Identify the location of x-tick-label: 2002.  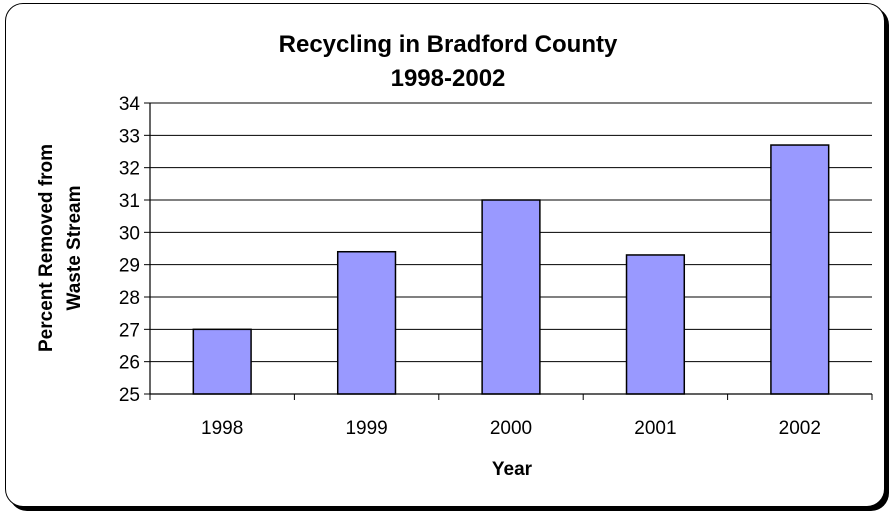
(800, 428).